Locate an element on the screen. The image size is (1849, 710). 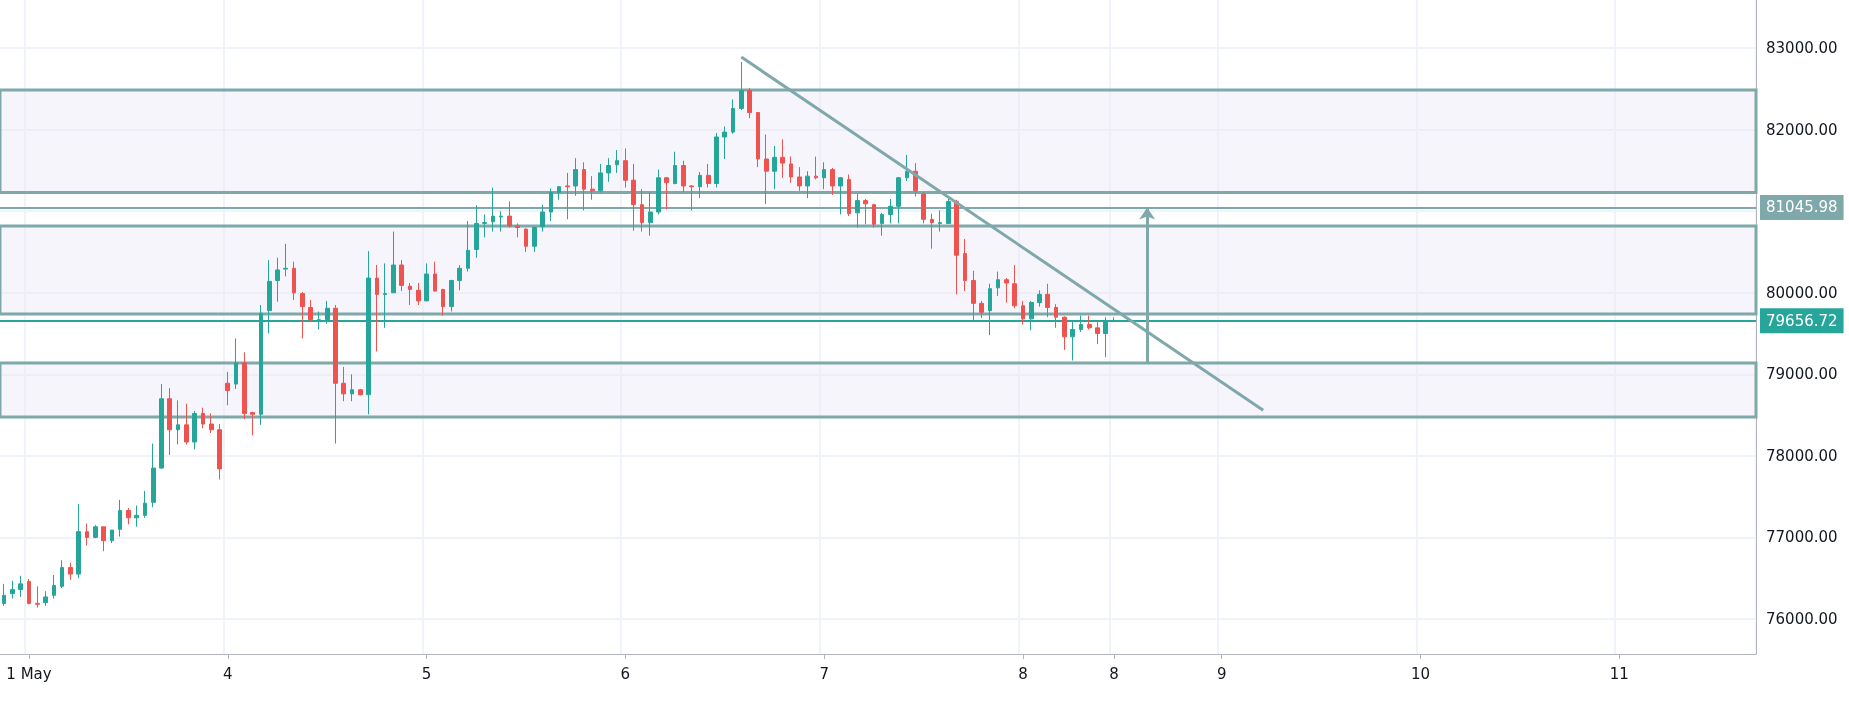
x-tick-label: 7 is located at coordinates (824, 673).